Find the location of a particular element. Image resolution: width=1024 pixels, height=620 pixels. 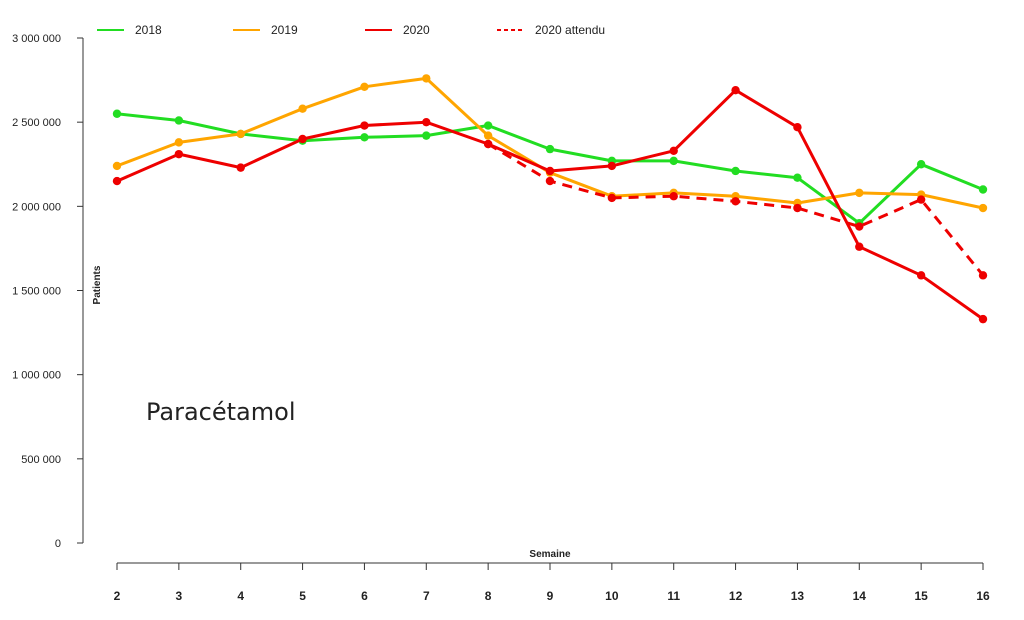

series-2020-attendu is located at coordinates (735, 209).